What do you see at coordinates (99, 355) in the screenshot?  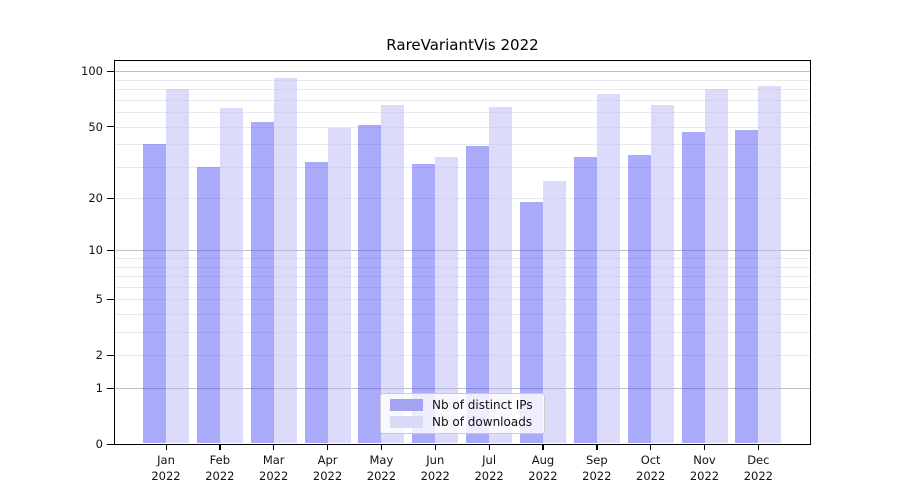 I see `y-tick-label: 2` at bounding box center [99, 355].